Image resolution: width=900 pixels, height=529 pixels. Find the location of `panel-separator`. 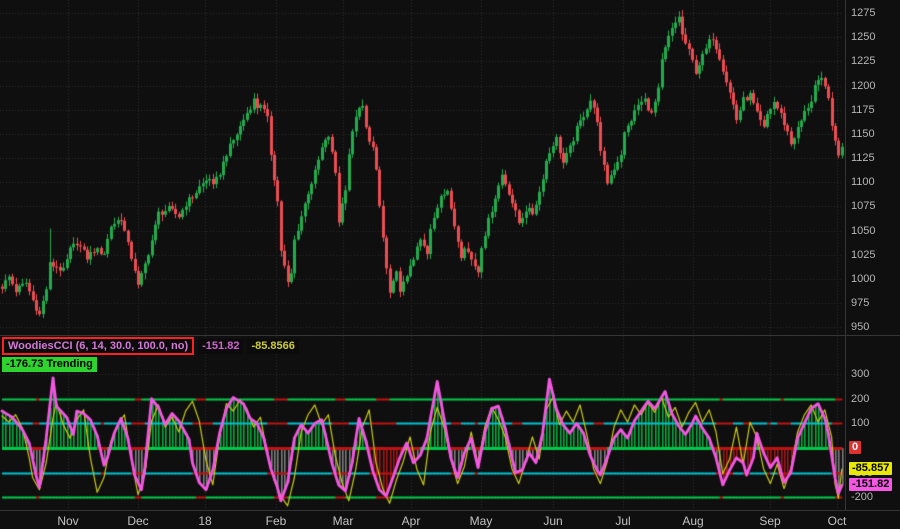

panel-separator is located at coordinates (450, 335).